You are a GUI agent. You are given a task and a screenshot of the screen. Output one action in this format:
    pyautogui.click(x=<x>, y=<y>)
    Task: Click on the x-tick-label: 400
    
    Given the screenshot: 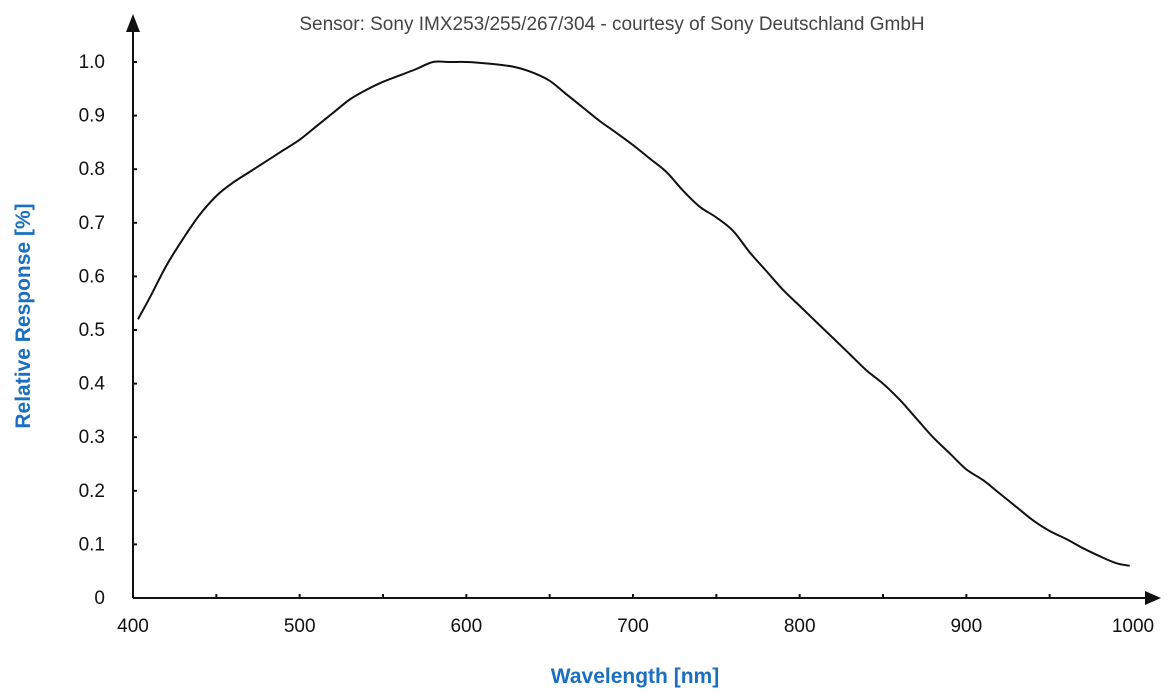 What is the action you would take?
    pyautogui.click(x=133, y=626)
    